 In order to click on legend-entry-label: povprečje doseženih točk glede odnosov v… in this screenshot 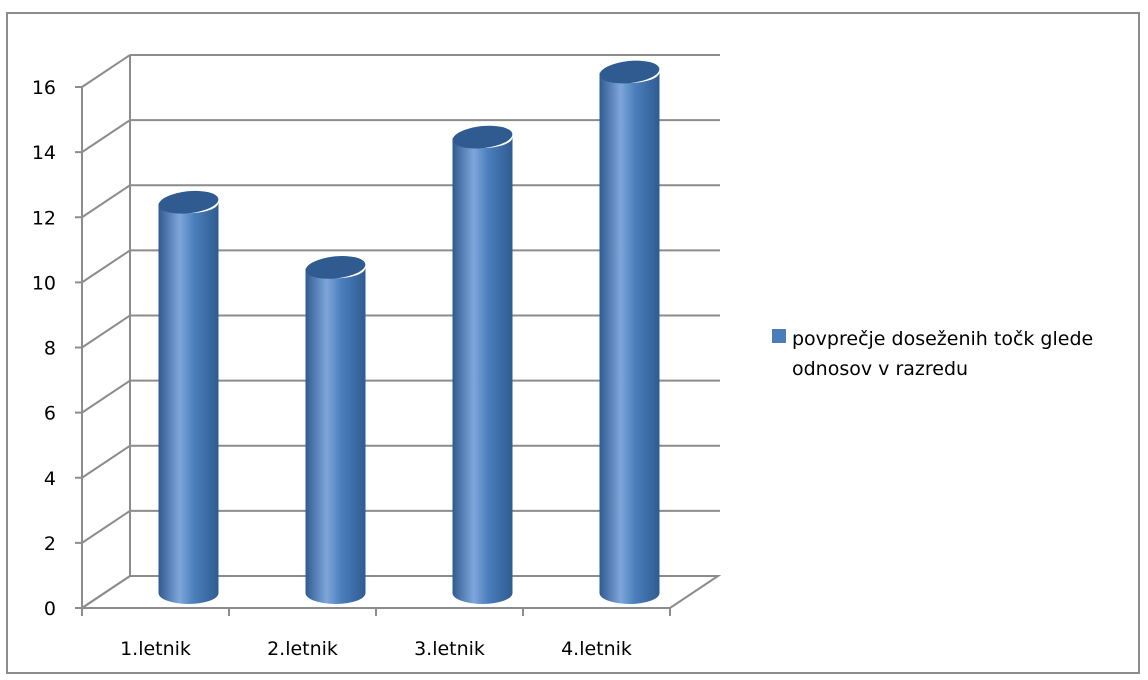, I will do `click(943, 354)`.